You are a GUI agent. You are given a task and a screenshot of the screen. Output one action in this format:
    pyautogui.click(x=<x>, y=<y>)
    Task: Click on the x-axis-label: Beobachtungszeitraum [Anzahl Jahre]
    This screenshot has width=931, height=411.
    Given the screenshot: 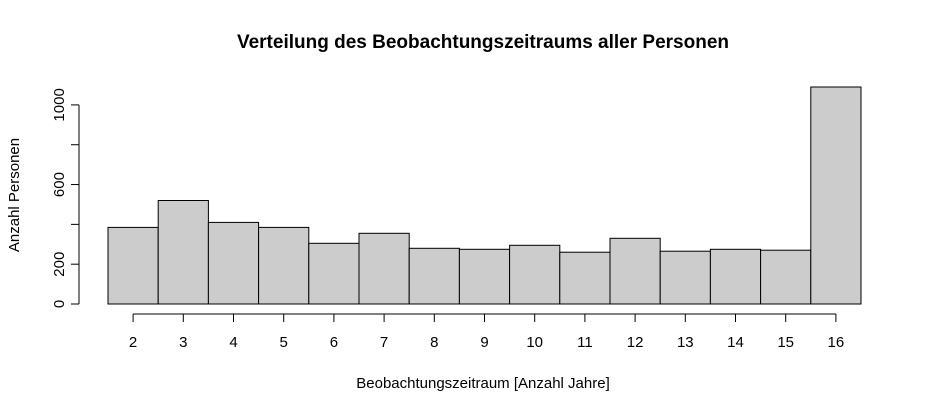 What is the action you would take?
    pyautogui.click(x=482, y=383)
    